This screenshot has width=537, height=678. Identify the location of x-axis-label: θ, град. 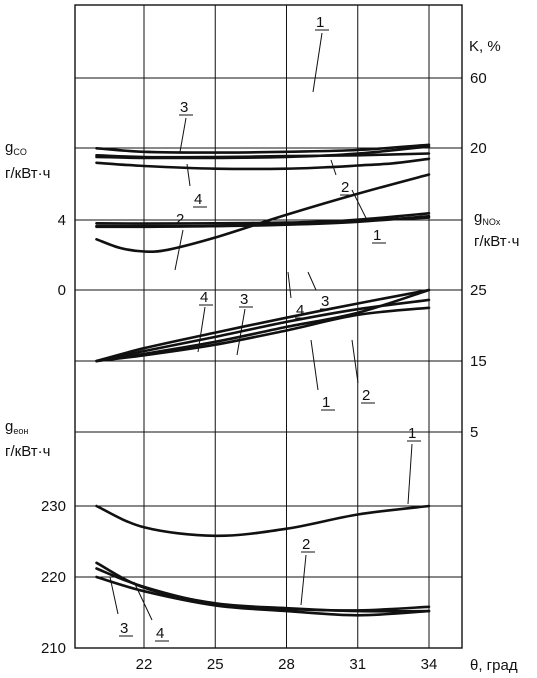
(494, 665).